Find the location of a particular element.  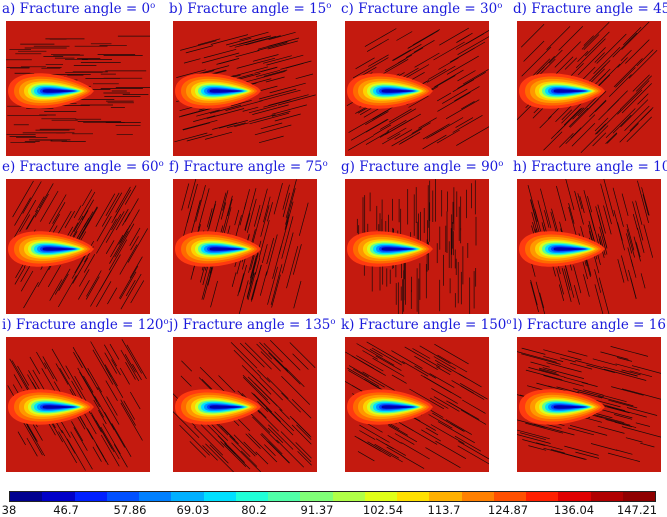

colorbar-tick-label: 80.2 is located at coordinates (254, 510).